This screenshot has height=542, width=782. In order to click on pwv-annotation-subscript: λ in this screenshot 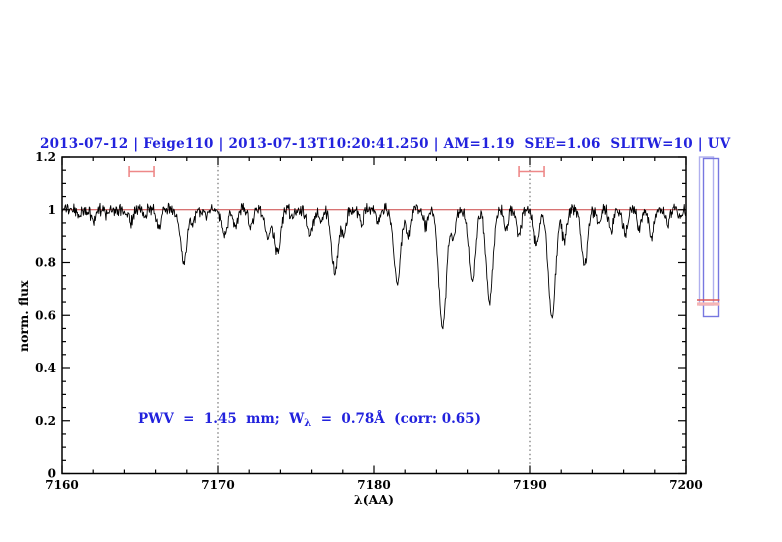, I will do `click(308, 423)`.